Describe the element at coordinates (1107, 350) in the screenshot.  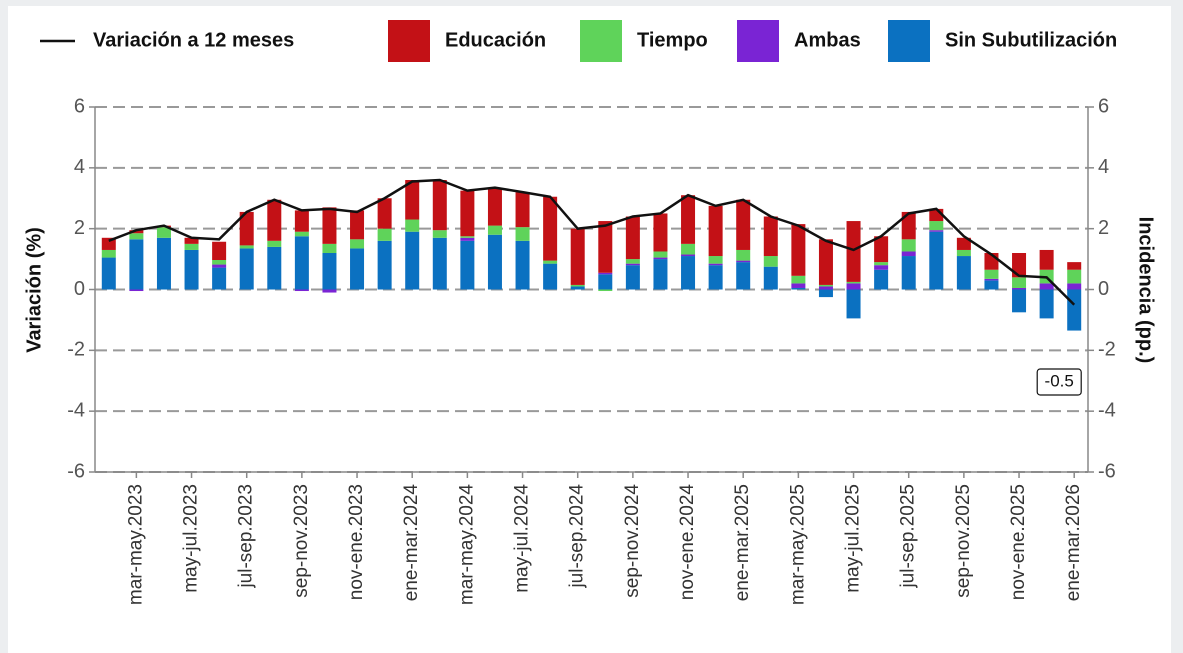
I see `y2-tick-label: -2` at that location.